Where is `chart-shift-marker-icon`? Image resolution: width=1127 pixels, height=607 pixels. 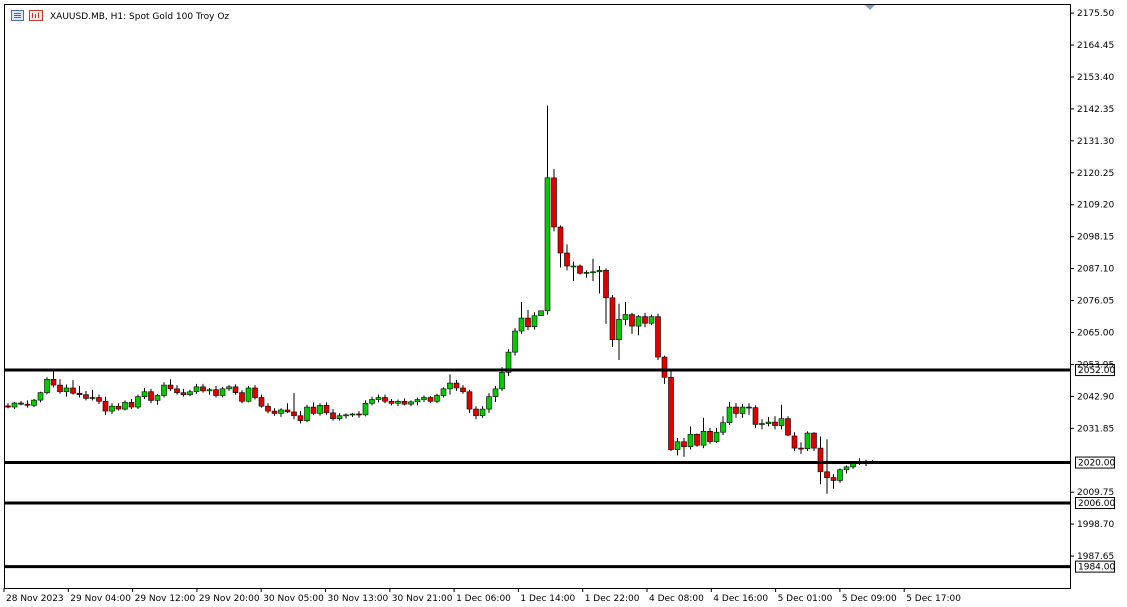
chart-shift-marker-icon is located at coordinates (870, 7).